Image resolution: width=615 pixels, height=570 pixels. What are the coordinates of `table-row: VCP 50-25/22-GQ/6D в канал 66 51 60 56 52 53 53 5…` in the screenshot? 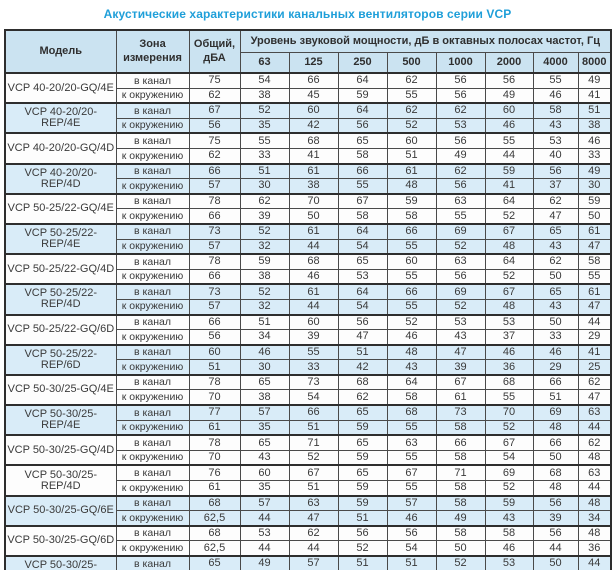 It's located at (308, 329).